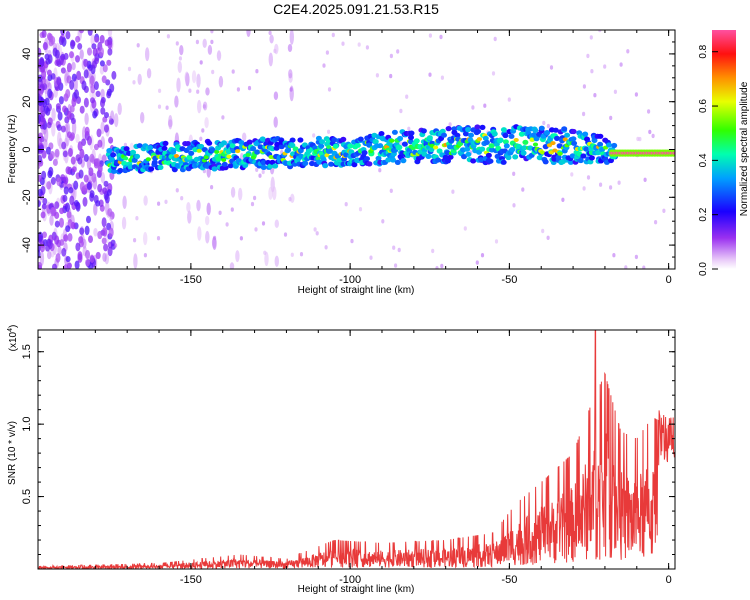 Image resolution: width=750 pixels, height=600 pixels. Describe the element at coordinates (724, 149) in the screenshot. I see `colorbar-gradient` at that location.